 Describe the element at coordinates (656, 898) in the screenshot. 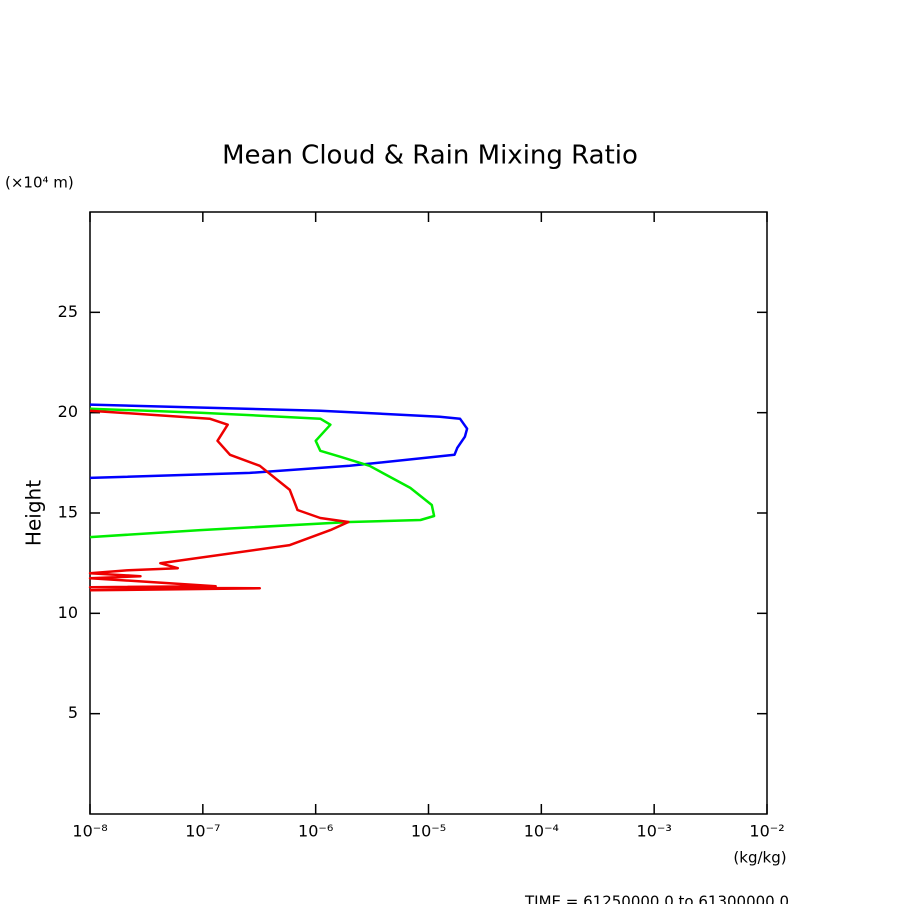

I see `footer: TIME = 61250000.0 to 61300000.0` at that location.